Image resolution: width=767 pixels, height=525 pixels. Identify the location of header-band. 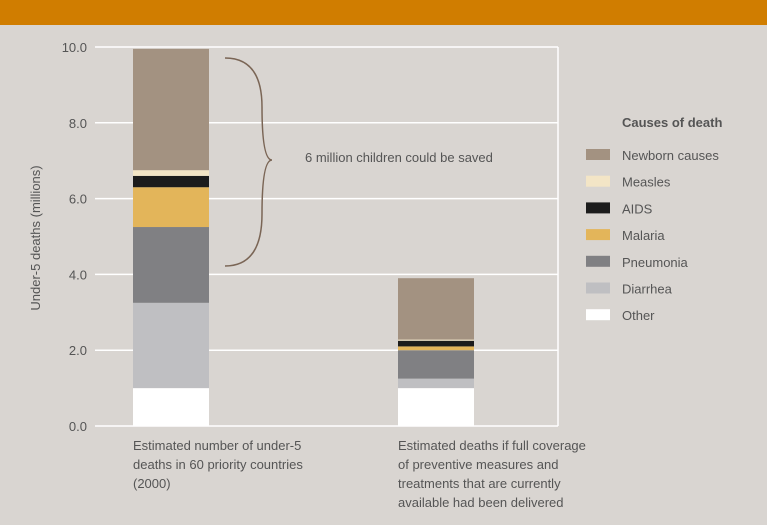
(383, 12).